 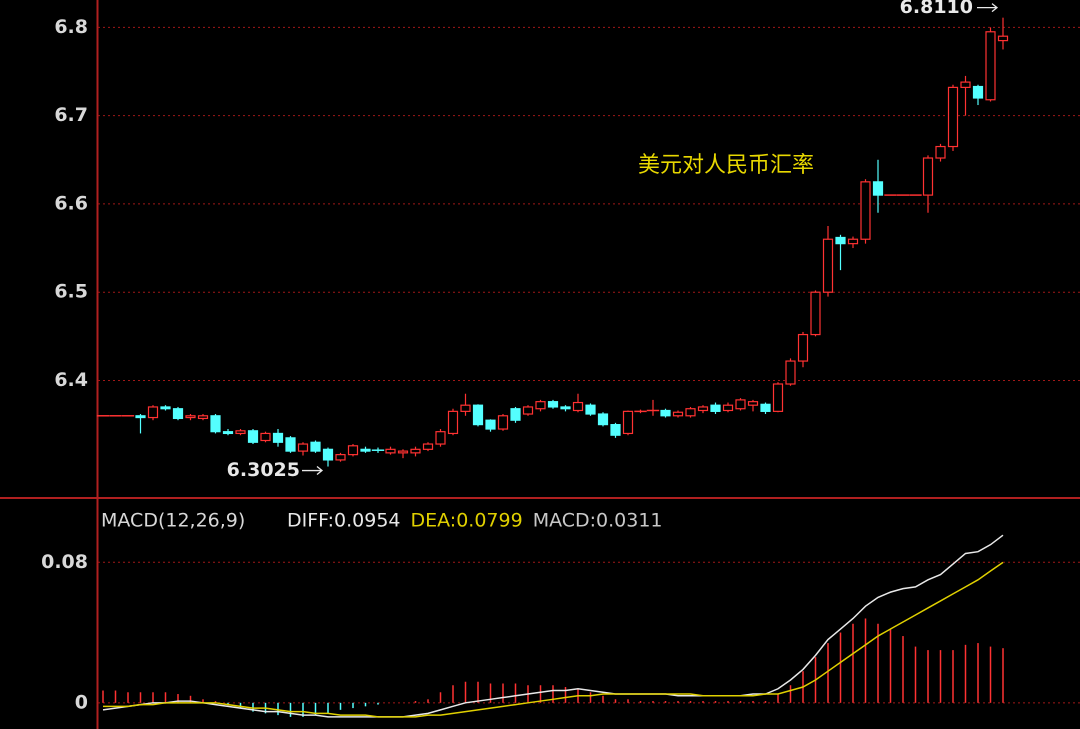 I want to click on legend-label: DIFF:0.0954, so click(x=344, y=521).